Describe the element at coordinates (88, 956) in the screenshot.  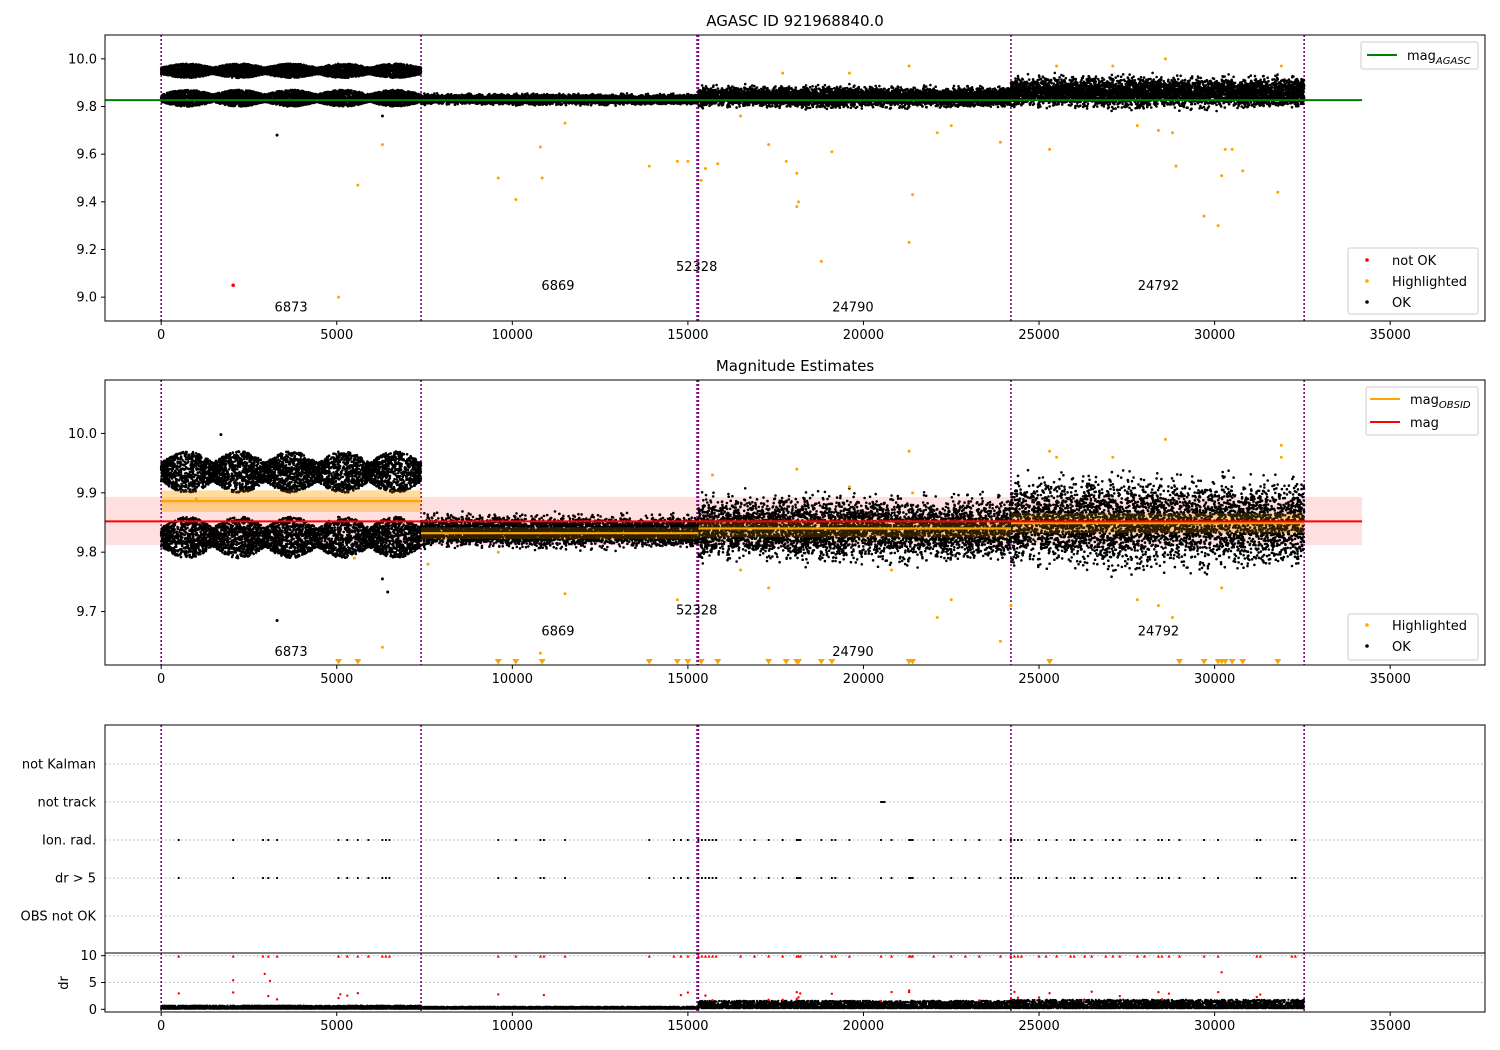
I see `y-tick-label: 10` at that location.